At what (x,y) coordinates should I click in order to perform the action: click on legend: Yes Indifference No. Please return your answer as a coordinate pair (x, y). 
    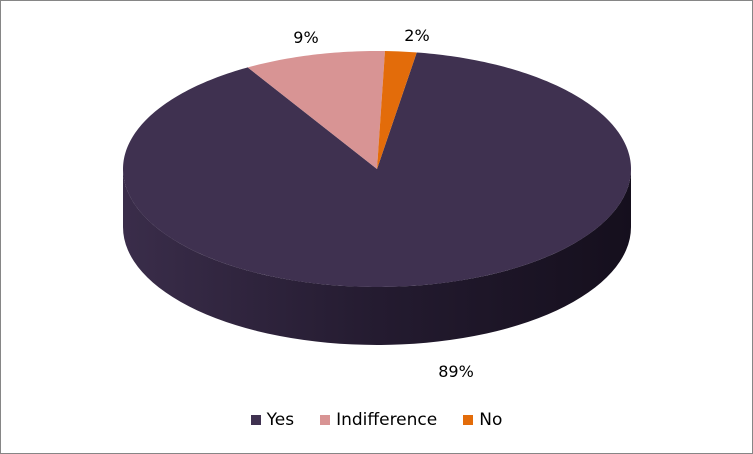
    Looking at the image, I should click on (376, 420).